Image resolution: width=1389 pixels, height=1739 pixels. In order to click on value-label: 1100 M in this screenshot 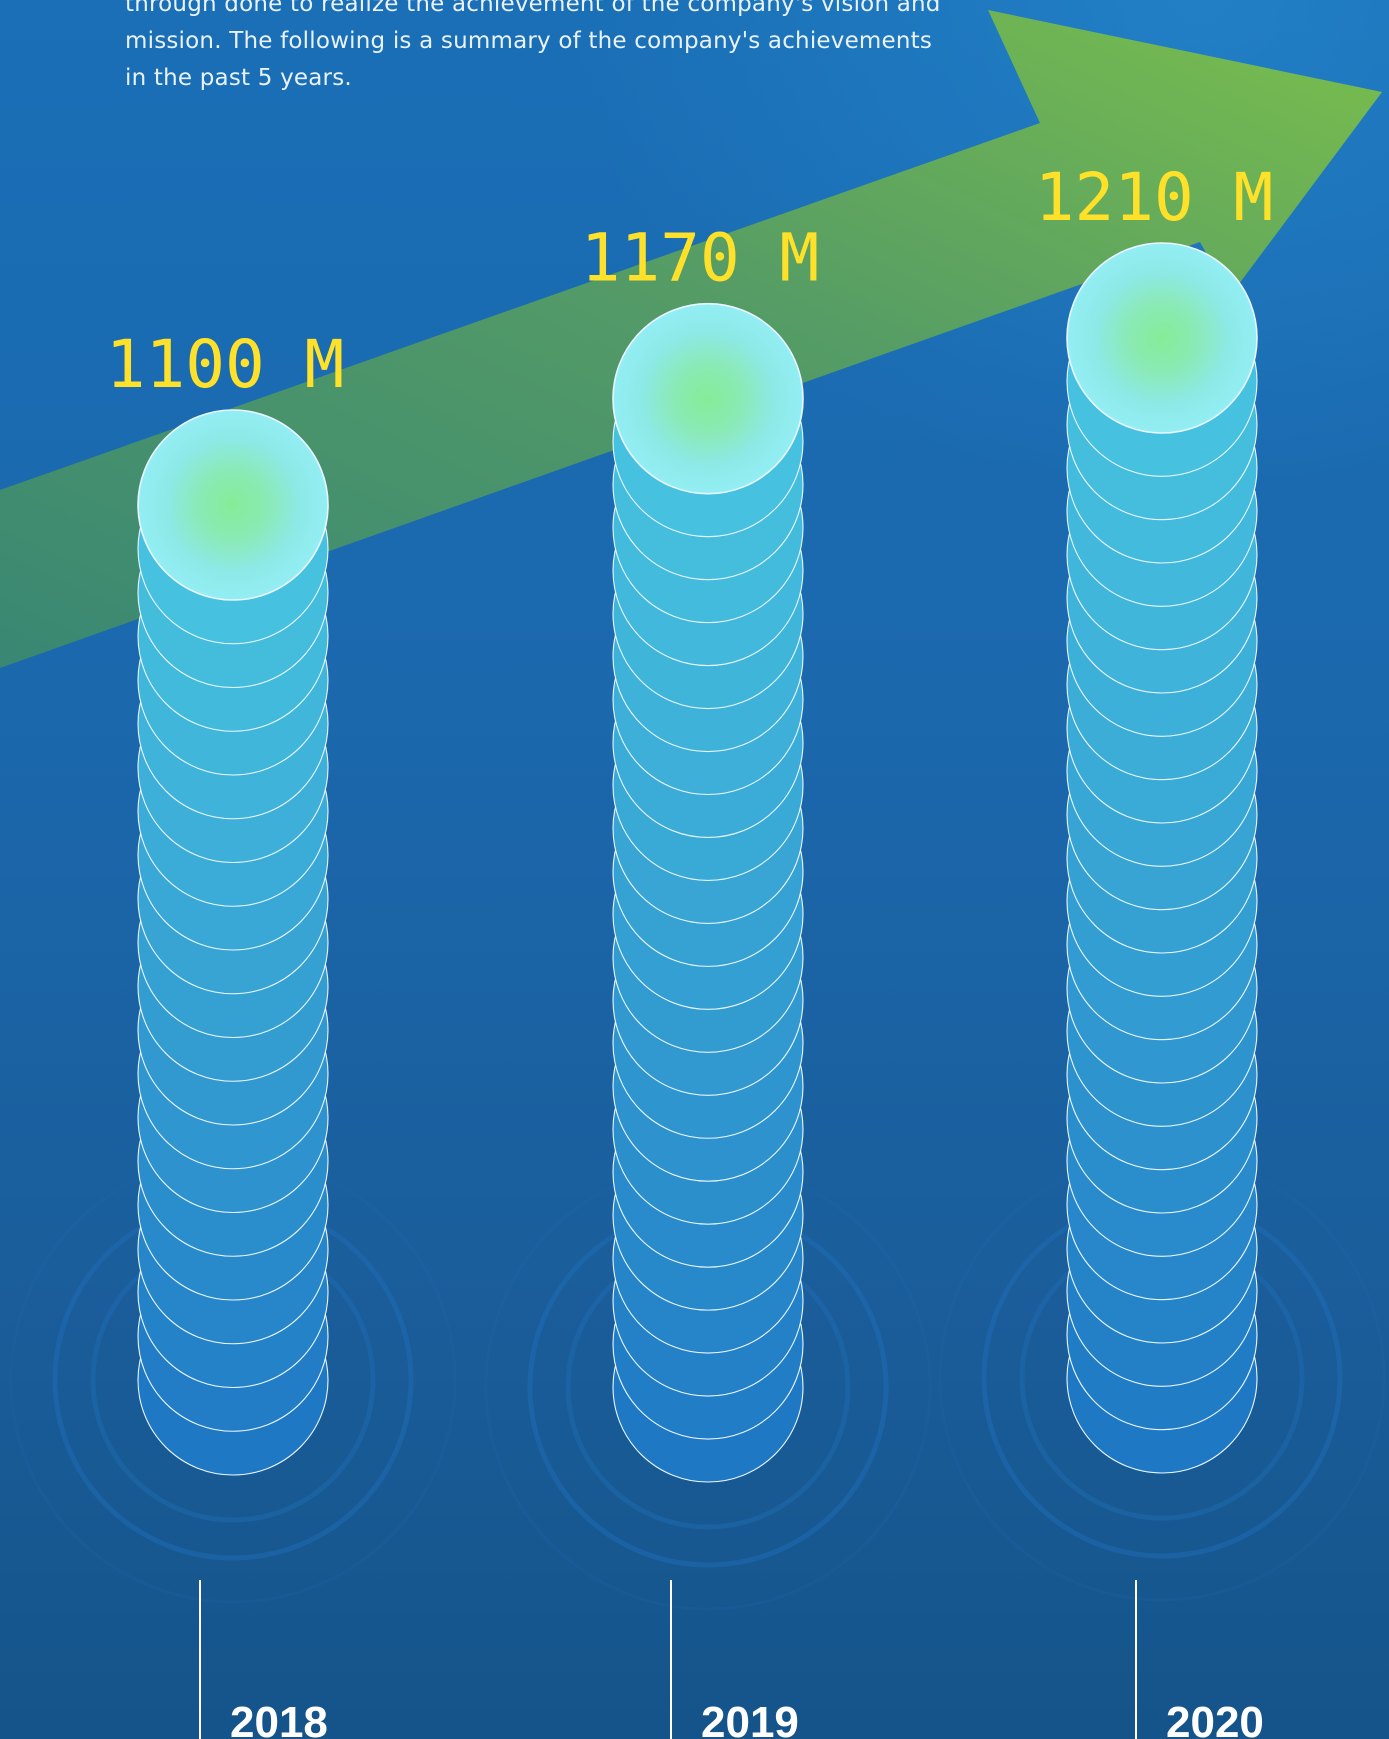, I will do `click(225, 364)`.